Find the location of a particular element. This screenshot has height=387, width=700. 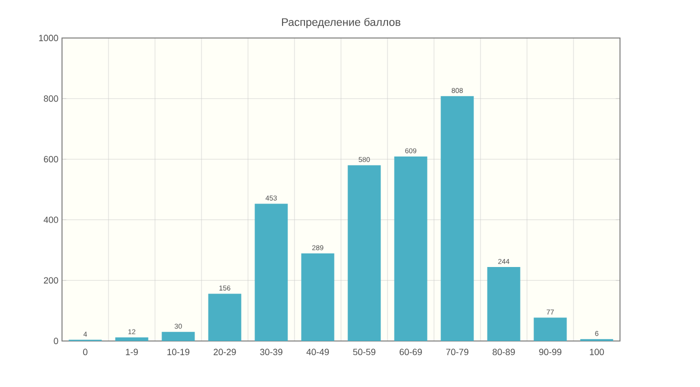

y-tick-label: 1000 is located at coordinates (48, 38).